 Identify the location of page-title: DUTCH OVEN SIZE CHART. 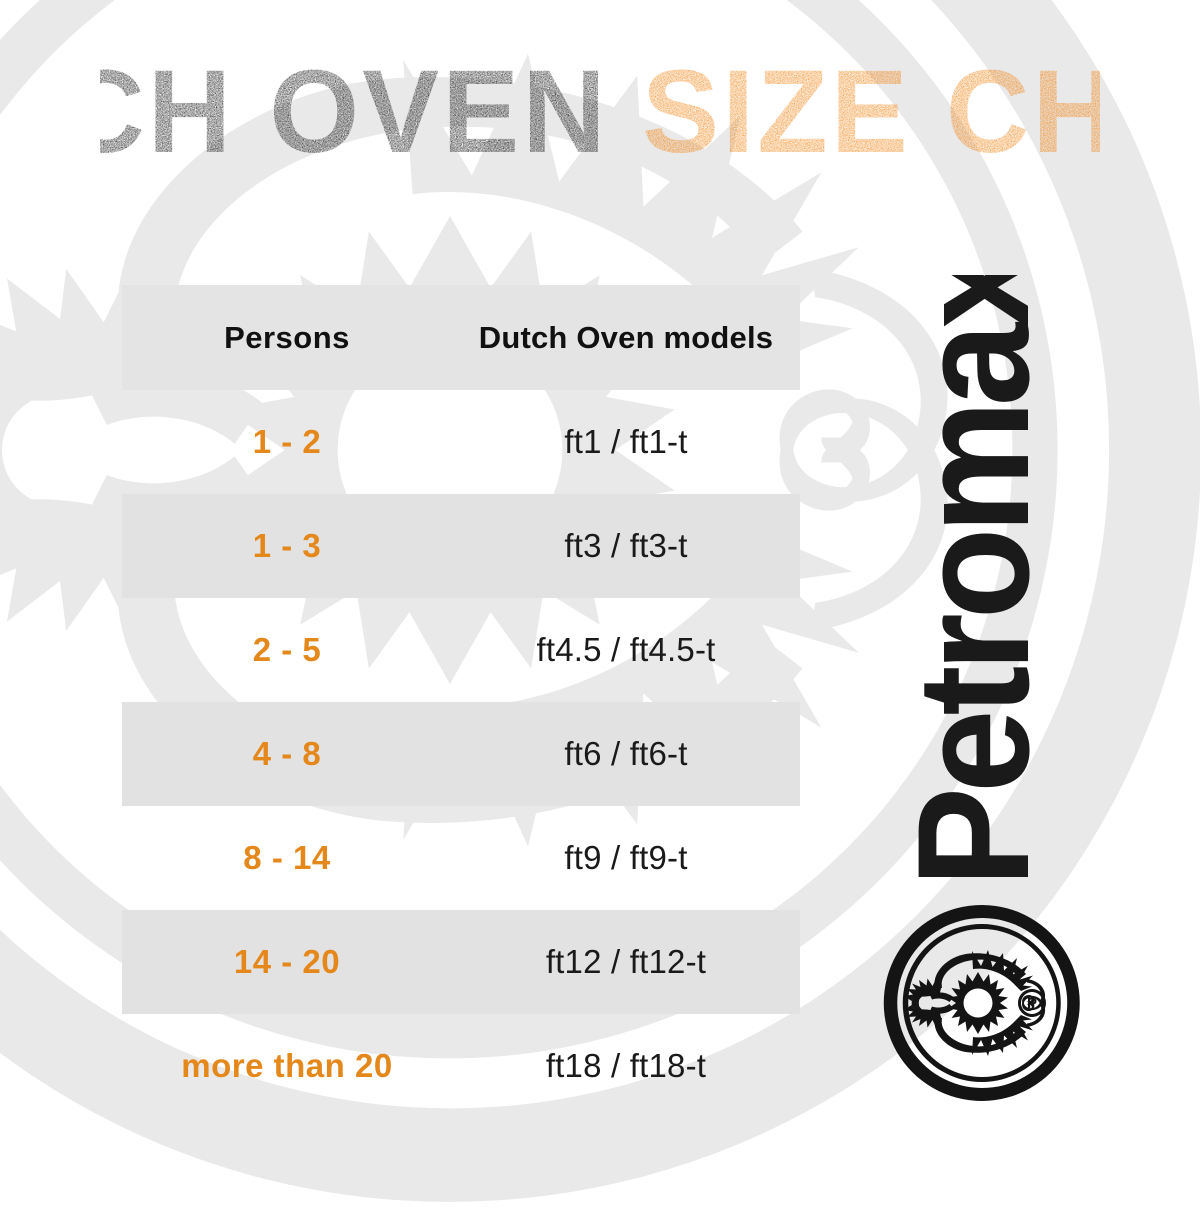
(600, 112).